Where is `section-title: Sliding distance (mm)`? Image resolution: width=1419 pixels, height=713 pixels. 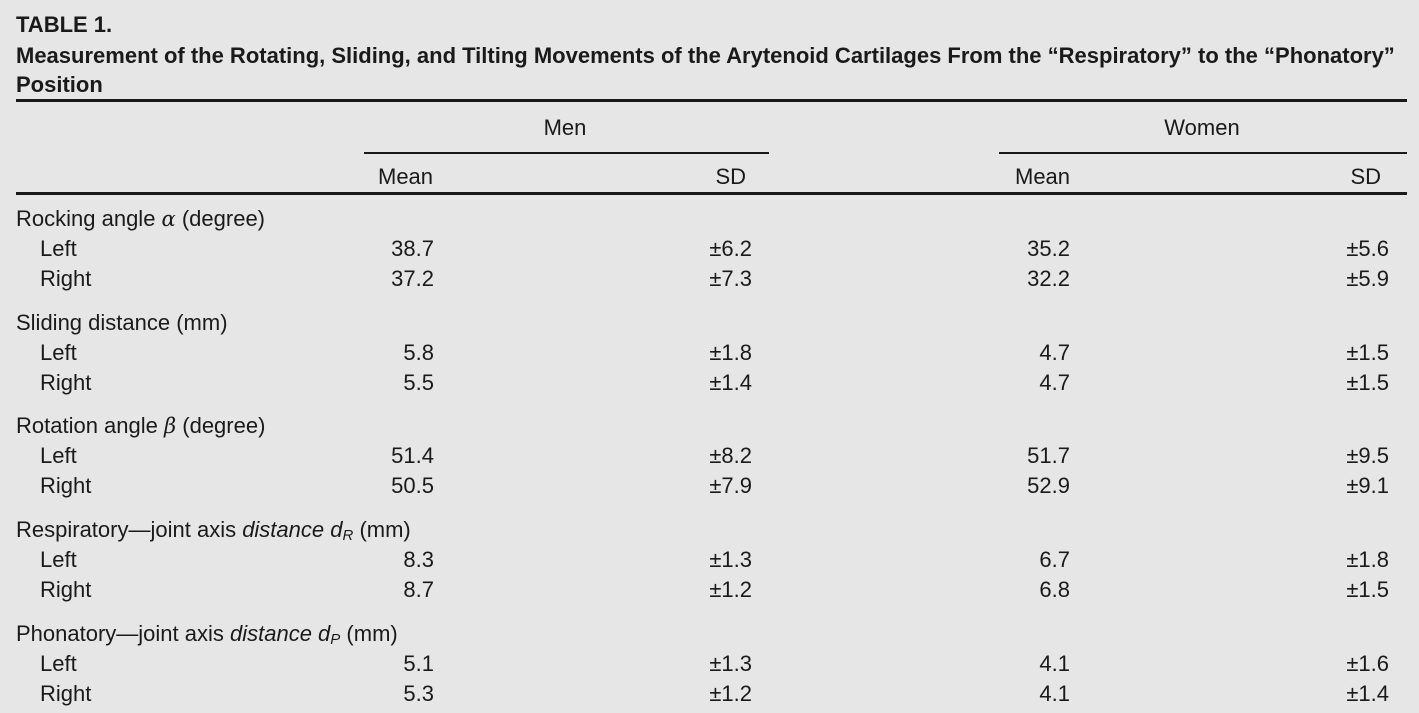 section-title: Sliding distance (mm) is located at coordinates (122, 323).